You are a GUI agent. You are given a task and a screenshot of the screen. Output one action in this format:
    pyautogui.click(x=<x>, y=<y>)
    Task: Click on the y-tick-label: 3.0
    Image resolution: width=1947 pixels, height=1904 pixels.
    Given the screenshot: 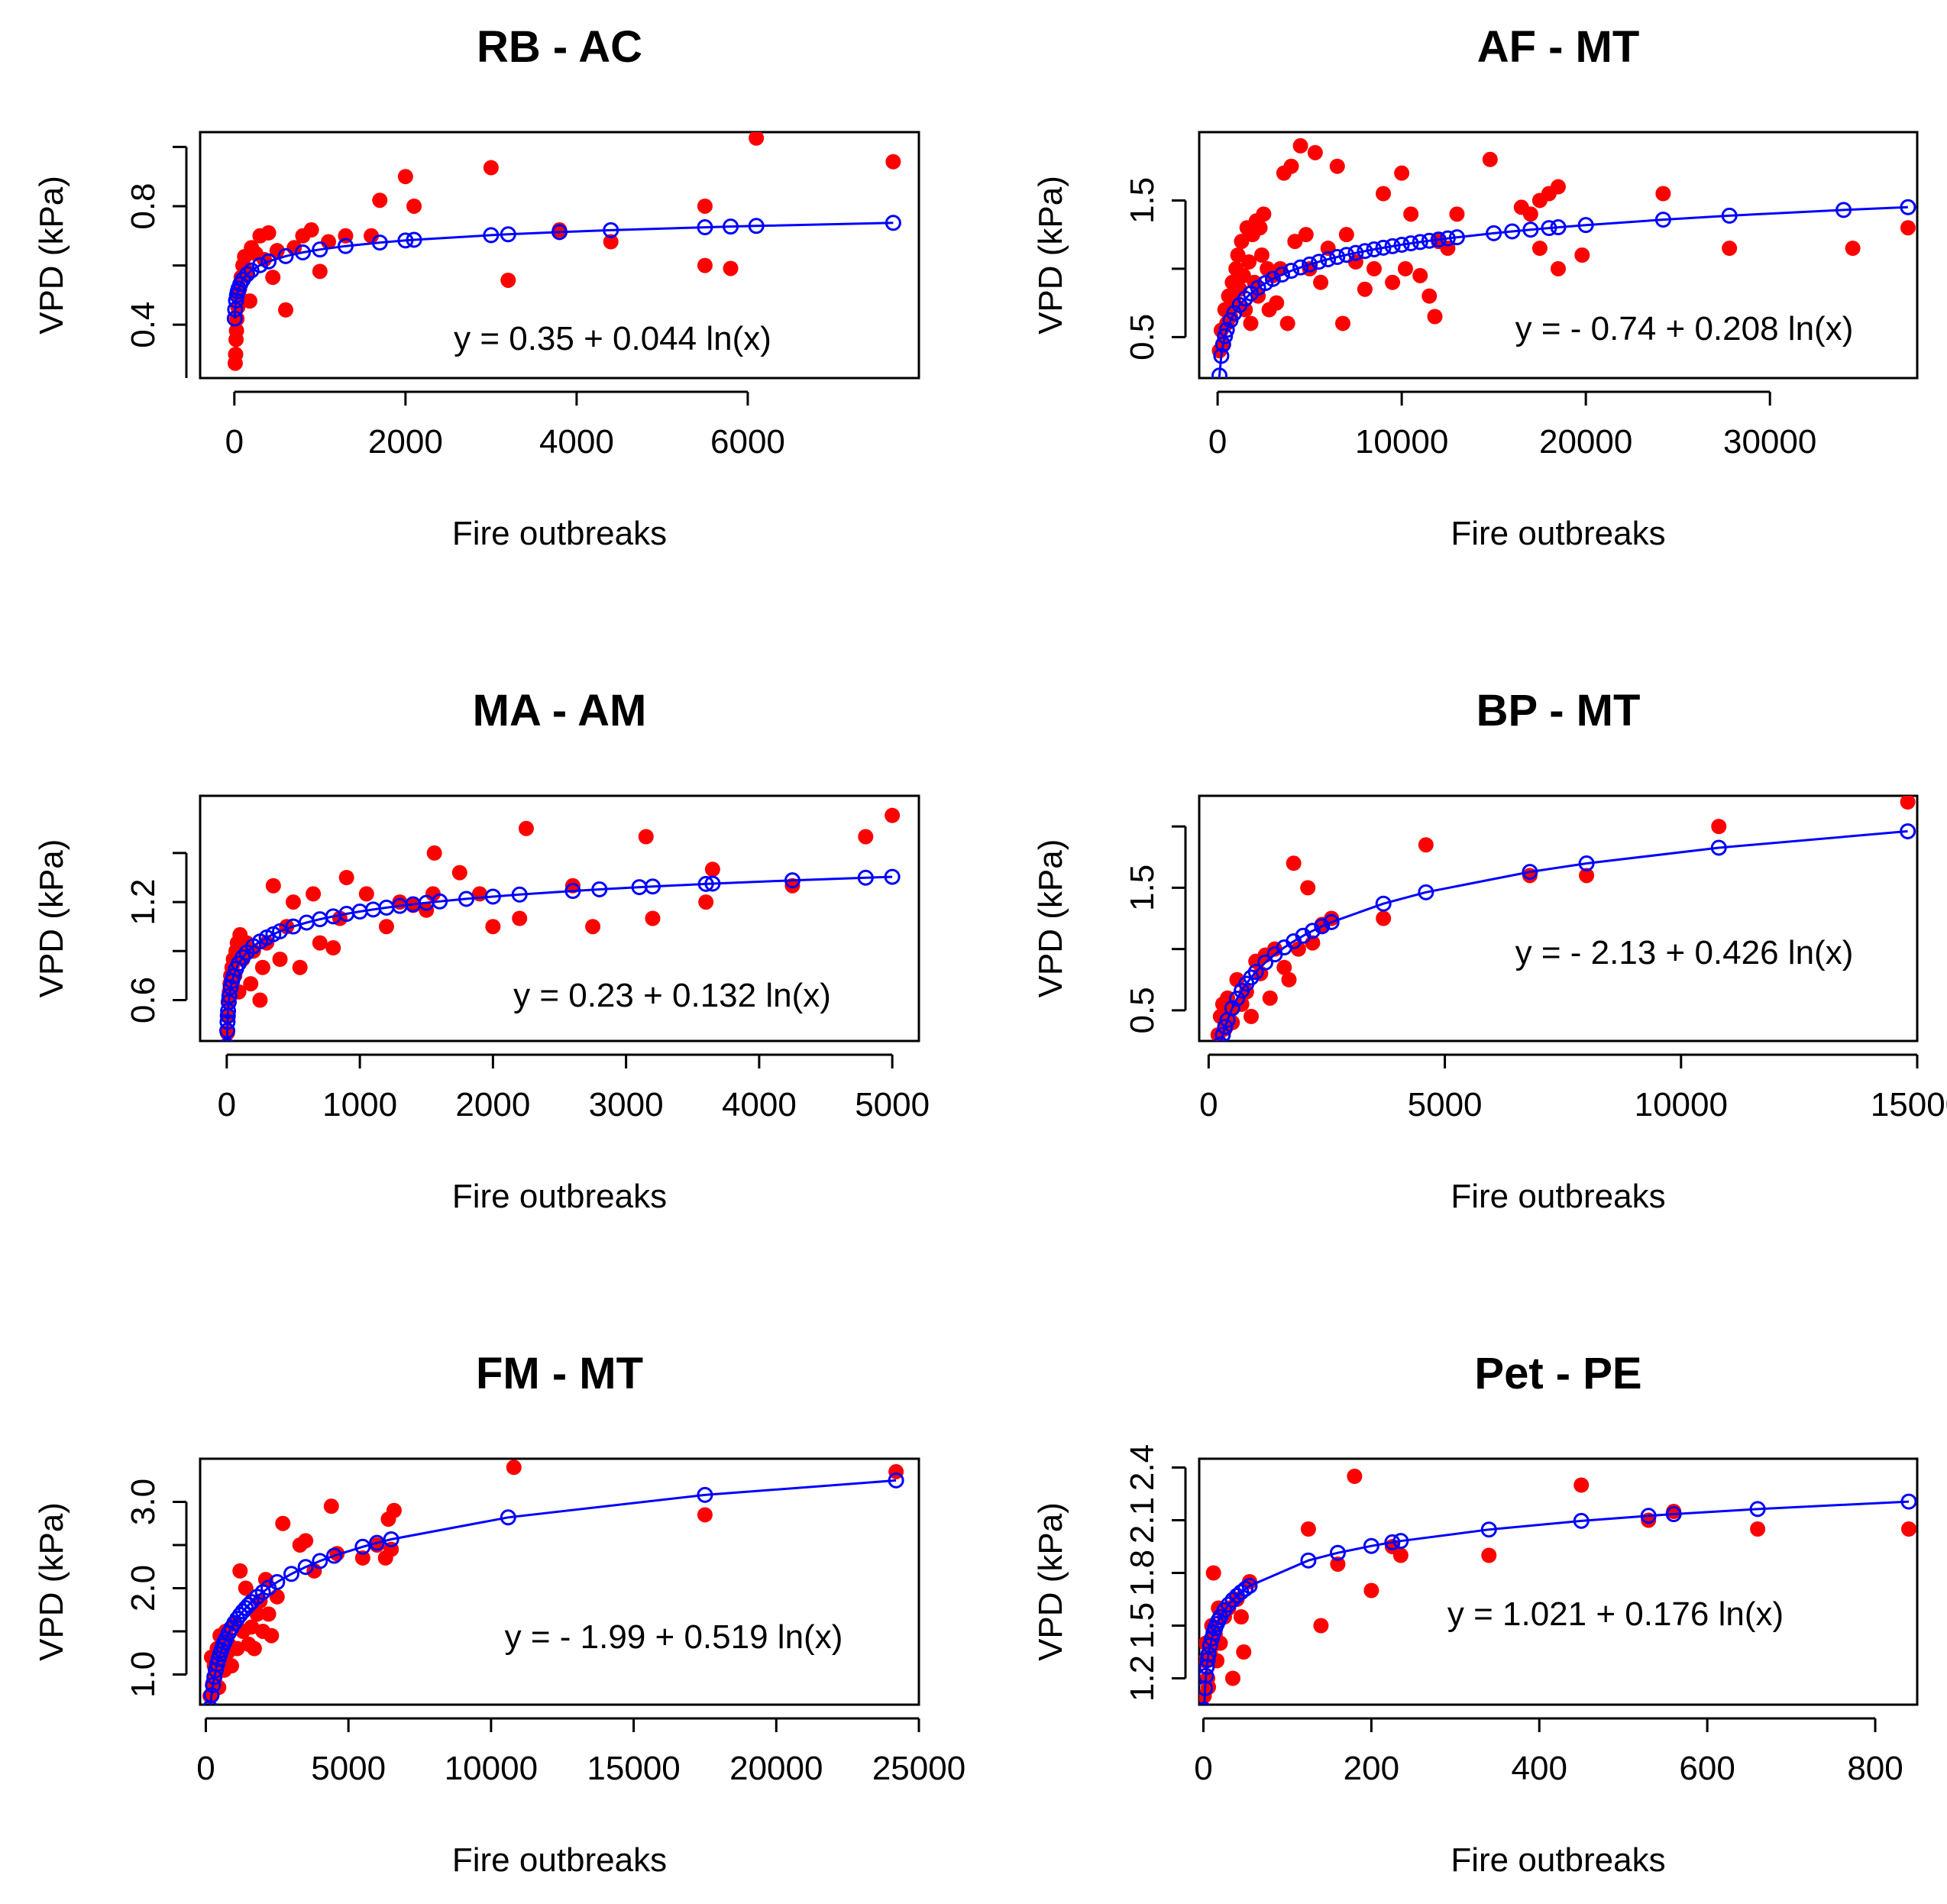 What is the action you would take?
    pyautogui.click(x=143, y=1502)
    